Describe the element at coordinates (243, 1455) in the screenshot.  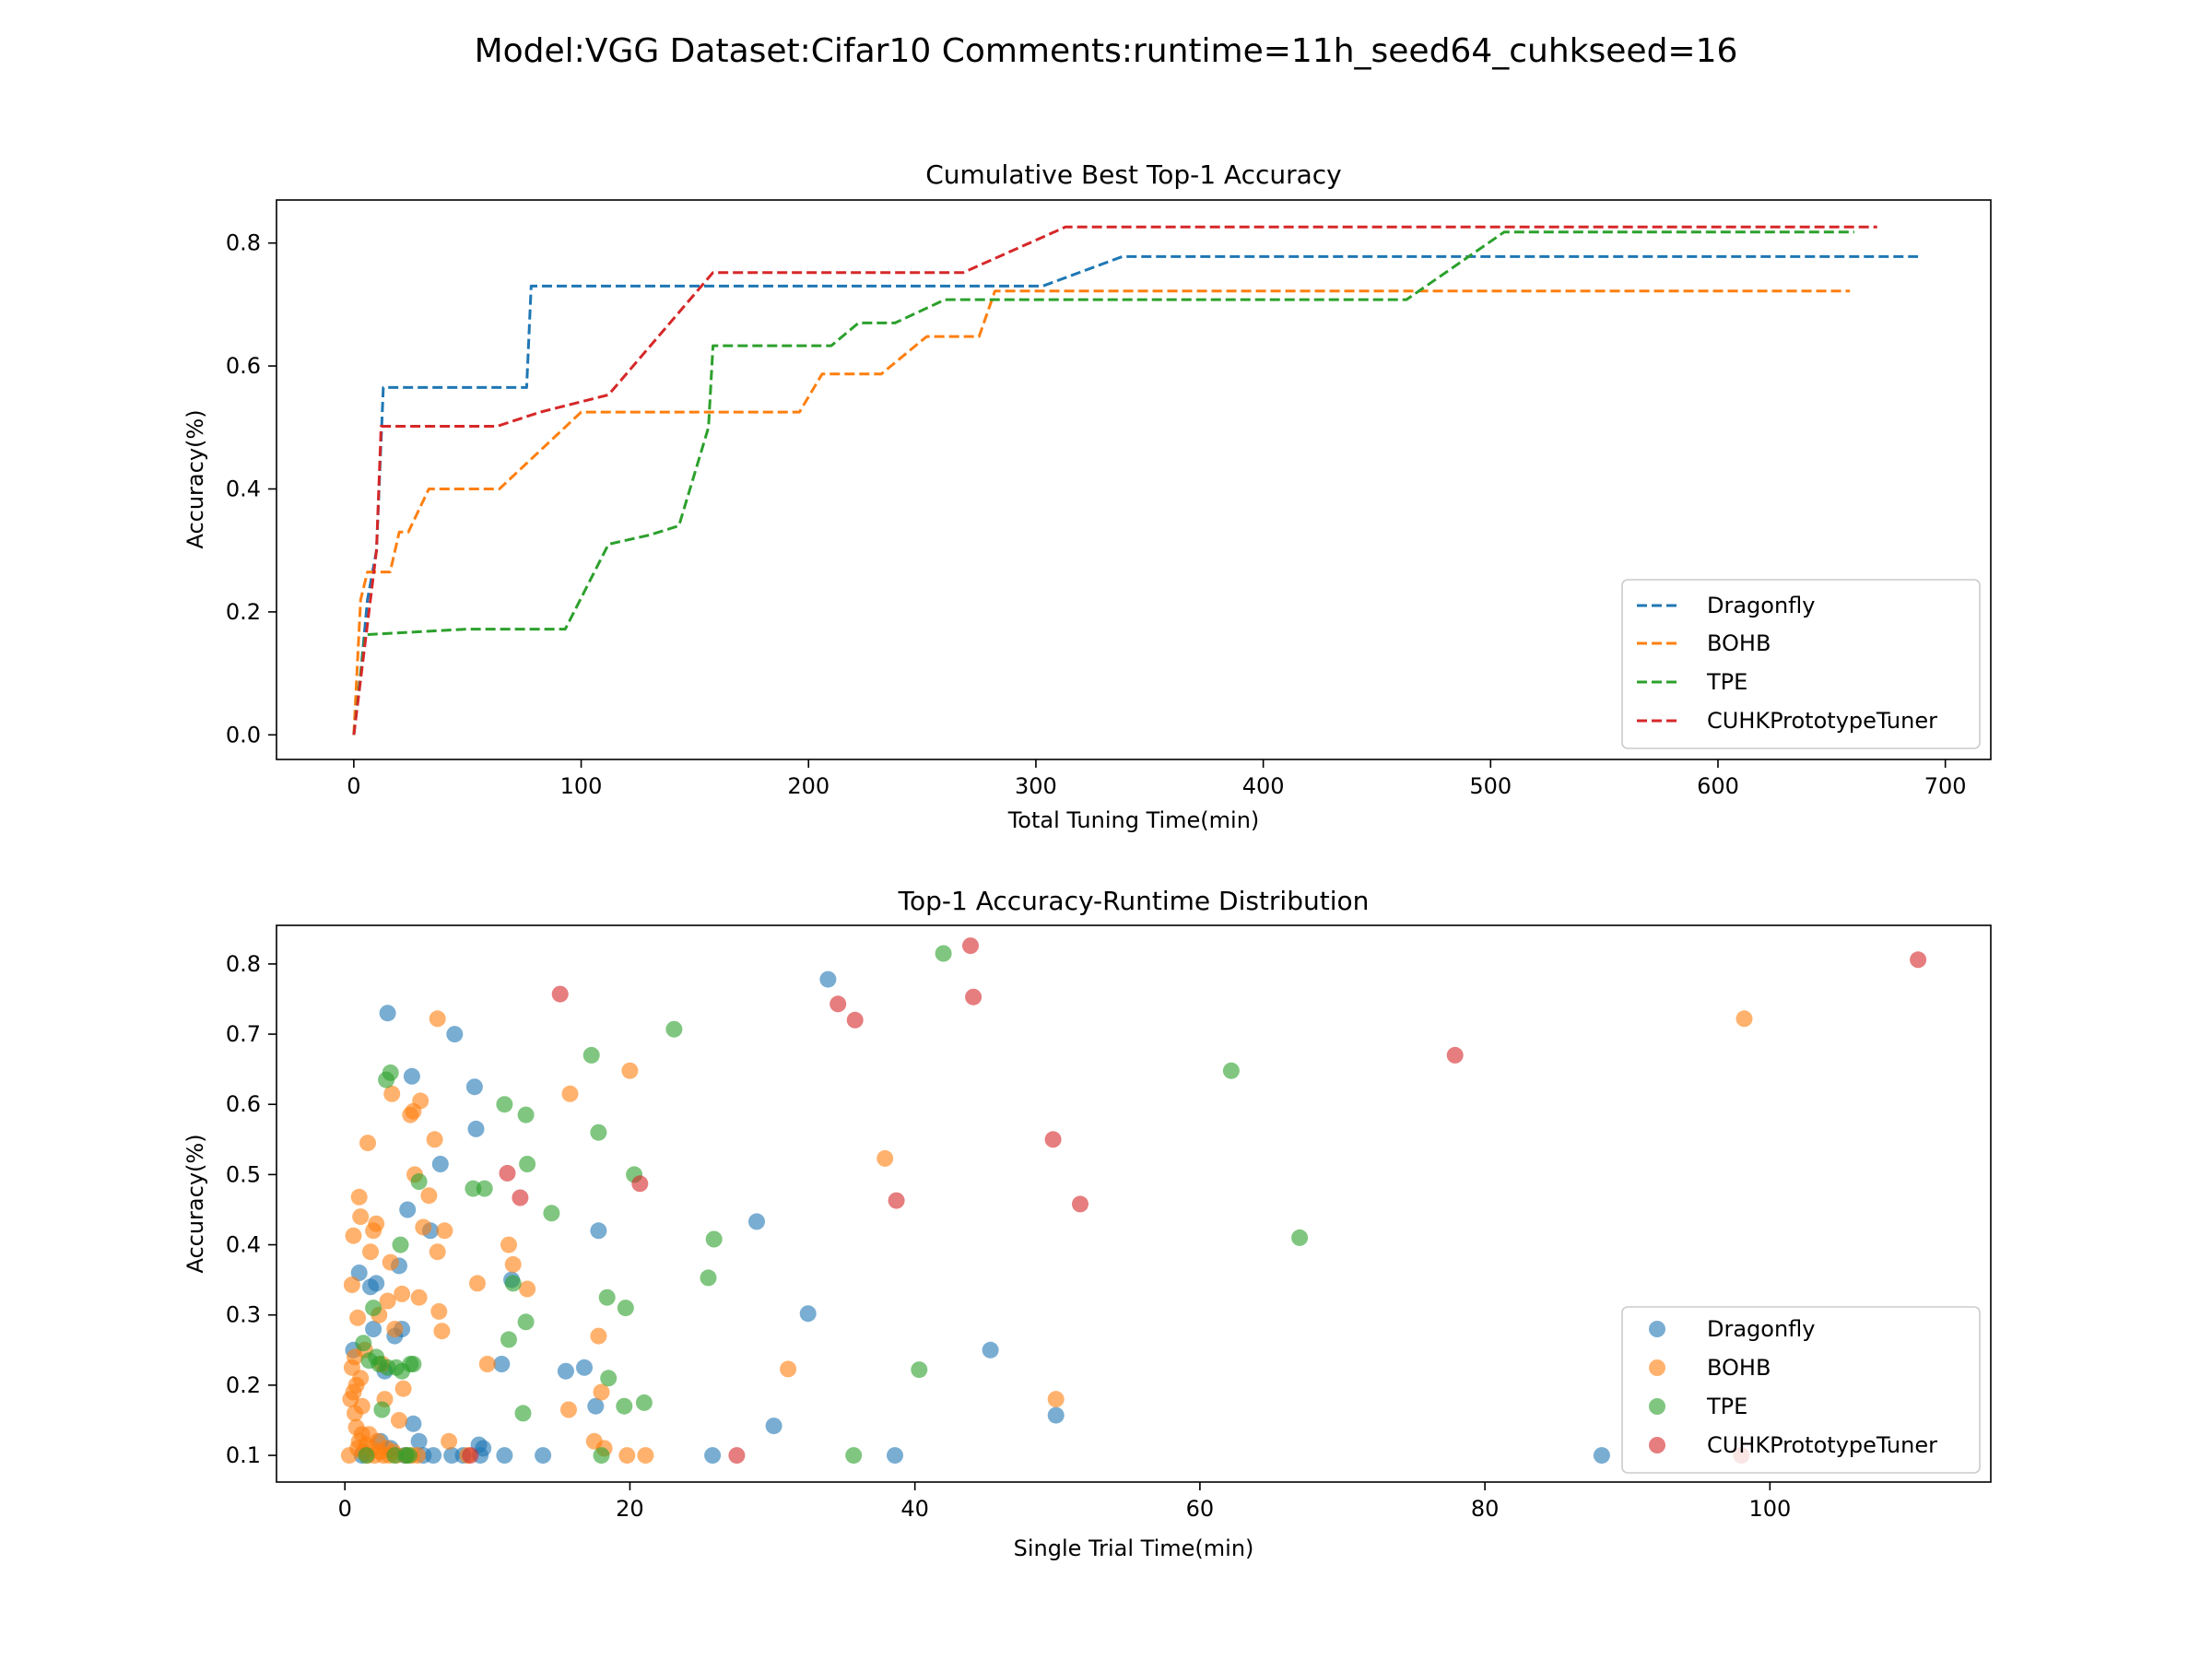
I see `y-tick-label: 0.1` at that location.